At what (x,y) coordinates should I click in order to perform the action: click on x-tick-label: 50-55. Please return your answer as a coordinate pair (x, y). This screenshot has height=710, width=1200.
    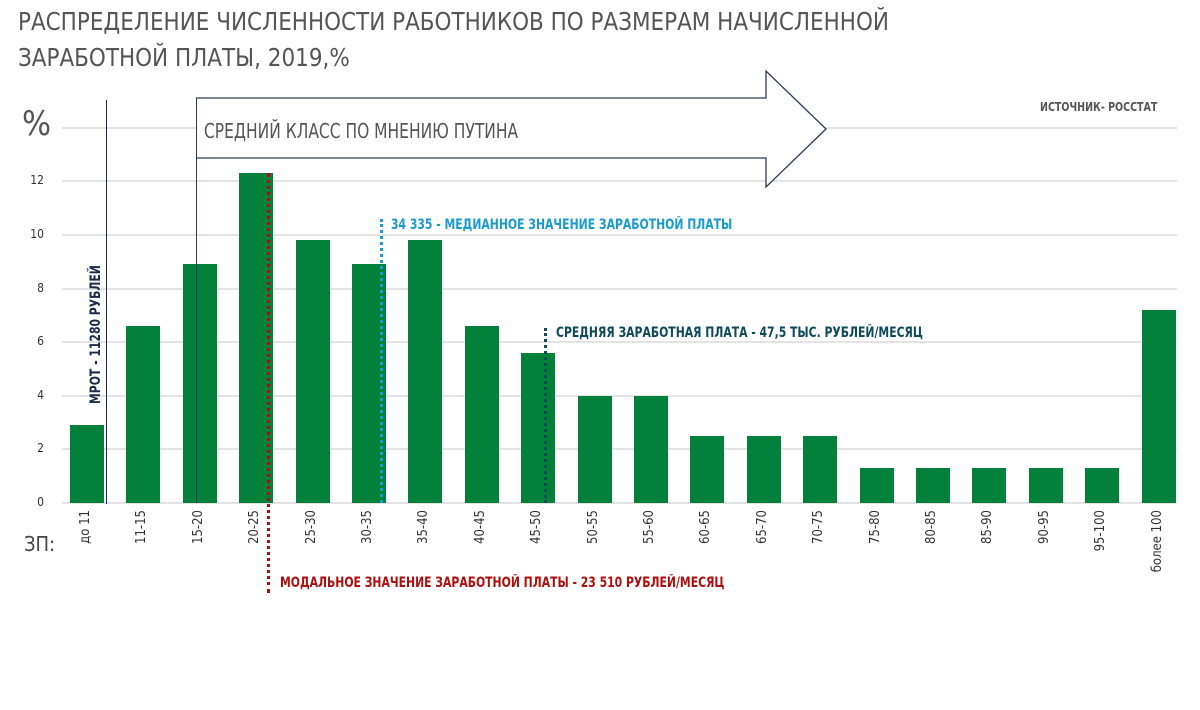
    Looking at the image, I should click on (593, 527).